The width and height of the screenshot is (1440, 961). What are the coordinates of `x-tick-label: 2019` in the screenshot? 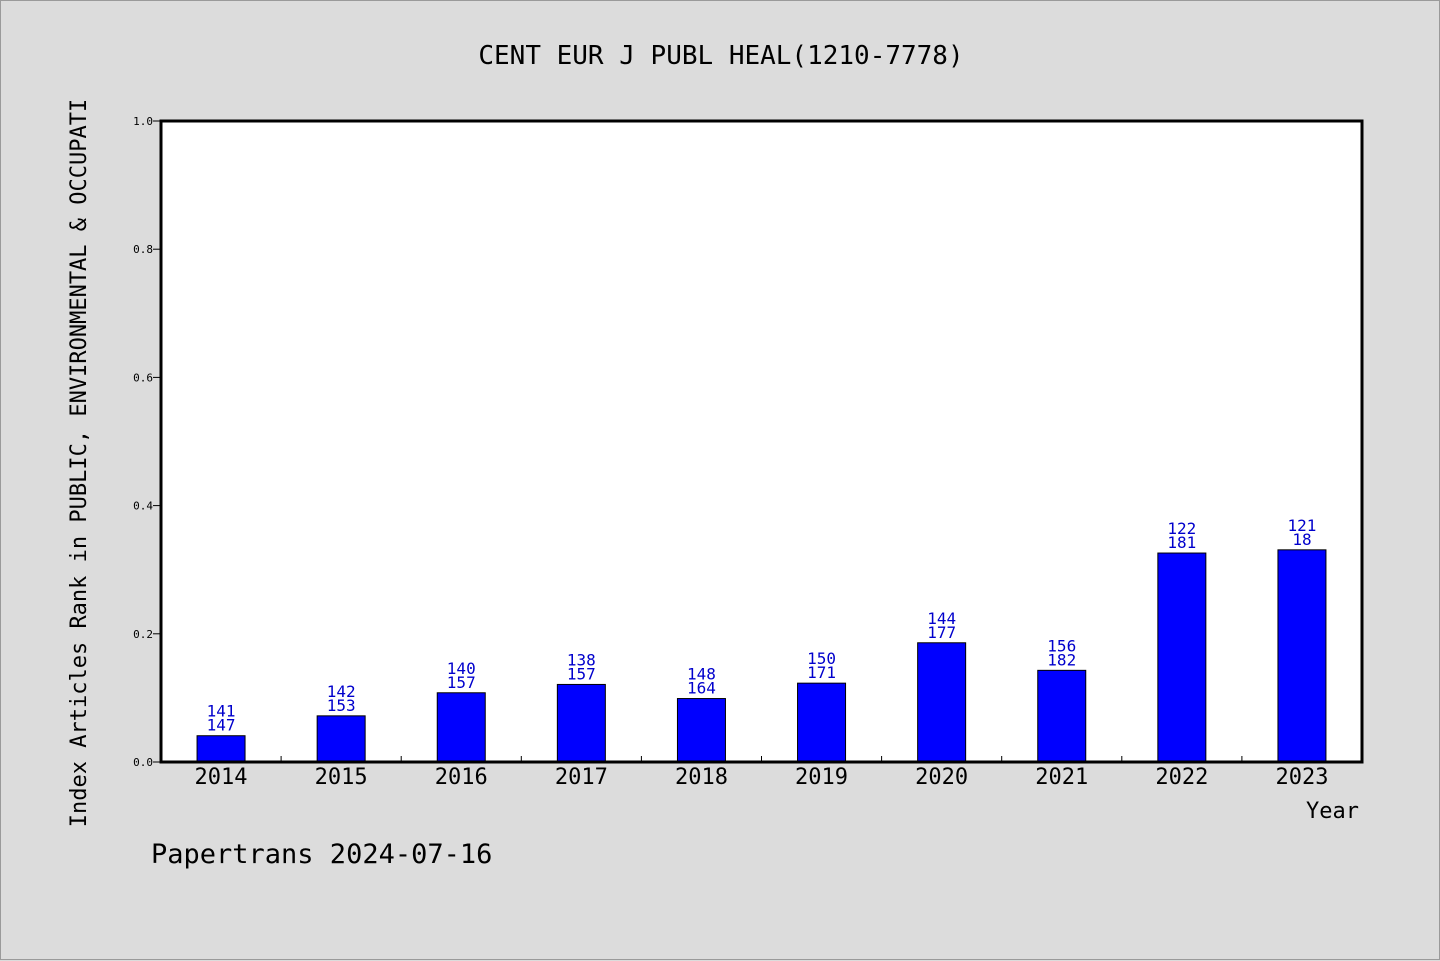 It's located at (821, 777).